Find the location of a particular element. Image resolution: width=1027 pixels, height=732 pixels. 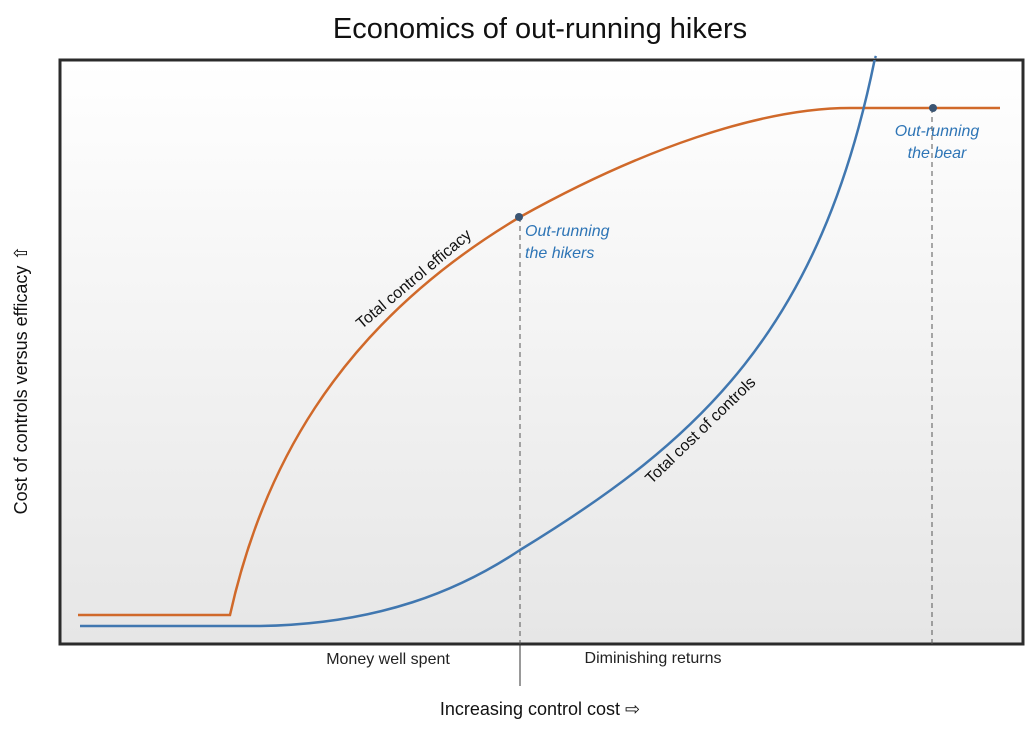

y-axis-label: Cost of controls versus efficacy ⇧ is located at coordinates (21, 380).